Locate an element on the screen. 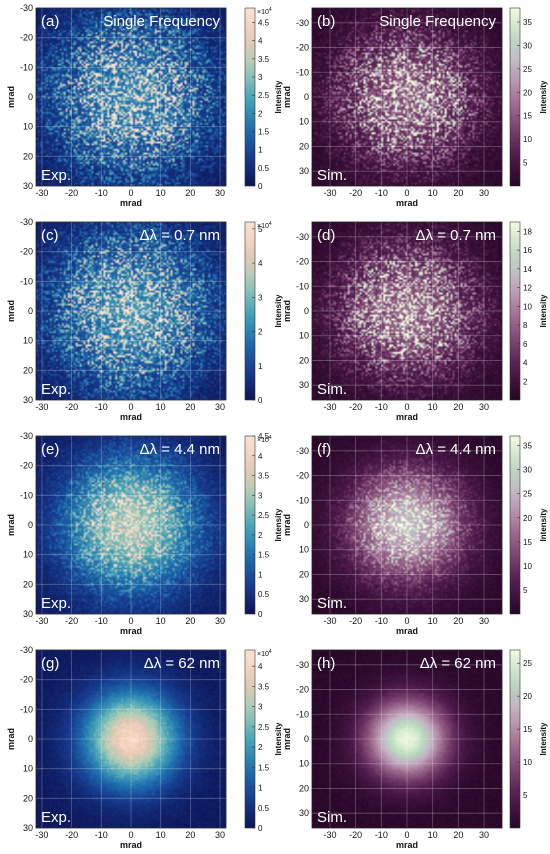 Image resolution: width=550 pixels, height=854 pixels. colorbar-scale: ×10⁴ is located at coordinates (264, 439).